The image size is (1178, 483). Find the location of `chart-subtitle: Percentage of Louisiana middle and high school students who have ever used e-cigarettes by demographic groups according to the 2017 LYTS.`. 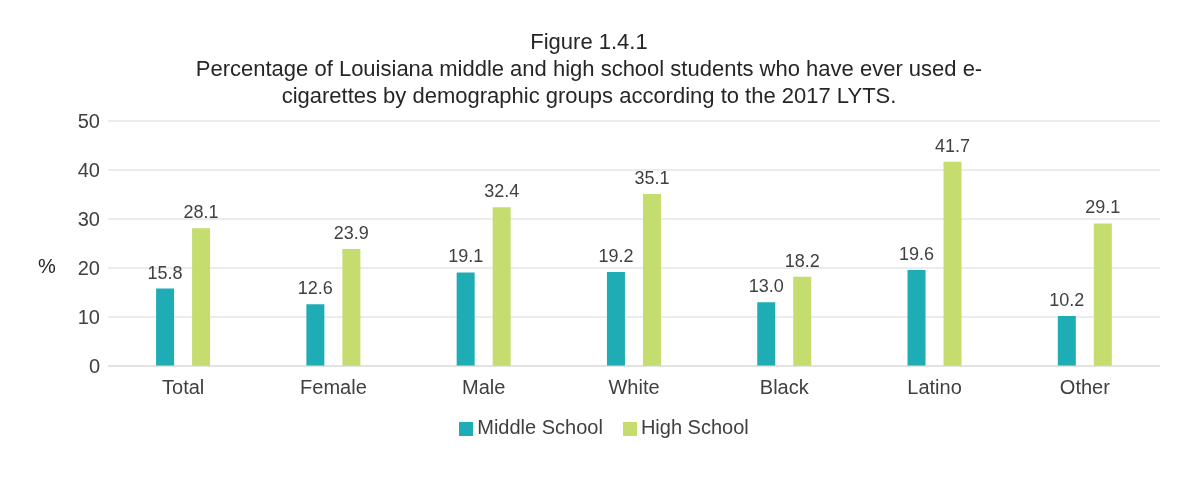

chart-subtitle: Percentage of Louisiana middle and high school students who have ever used e-cigarettes by demographic groups according to the 2017 LYTS. is located at coordinates (589, 82).